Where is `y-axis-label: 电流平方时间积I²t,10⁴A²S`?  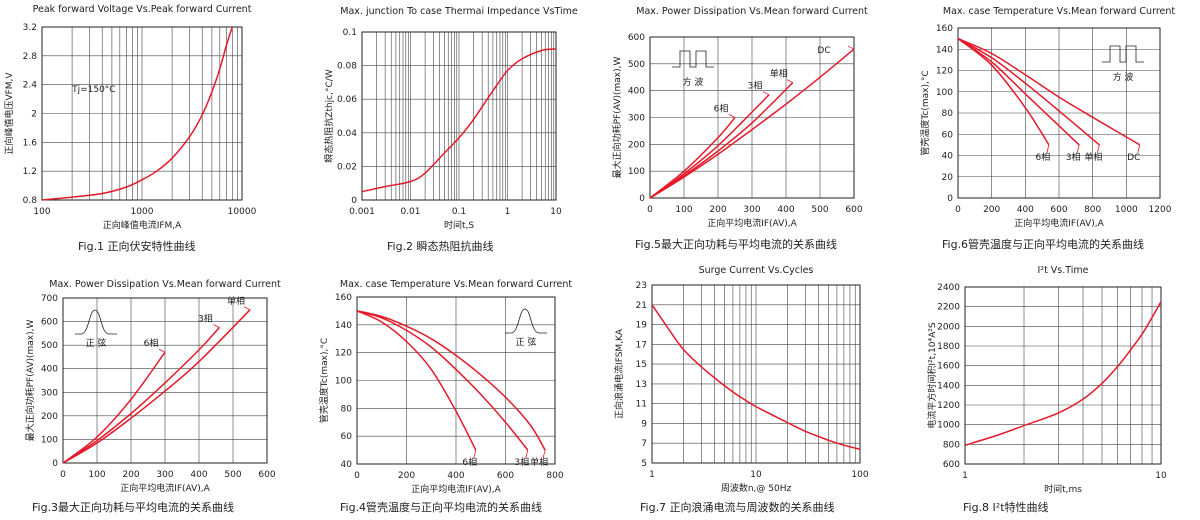 y-axis-label: 电流平方时间积I²t,10⁴A²S is located at coordinates (932, 375).